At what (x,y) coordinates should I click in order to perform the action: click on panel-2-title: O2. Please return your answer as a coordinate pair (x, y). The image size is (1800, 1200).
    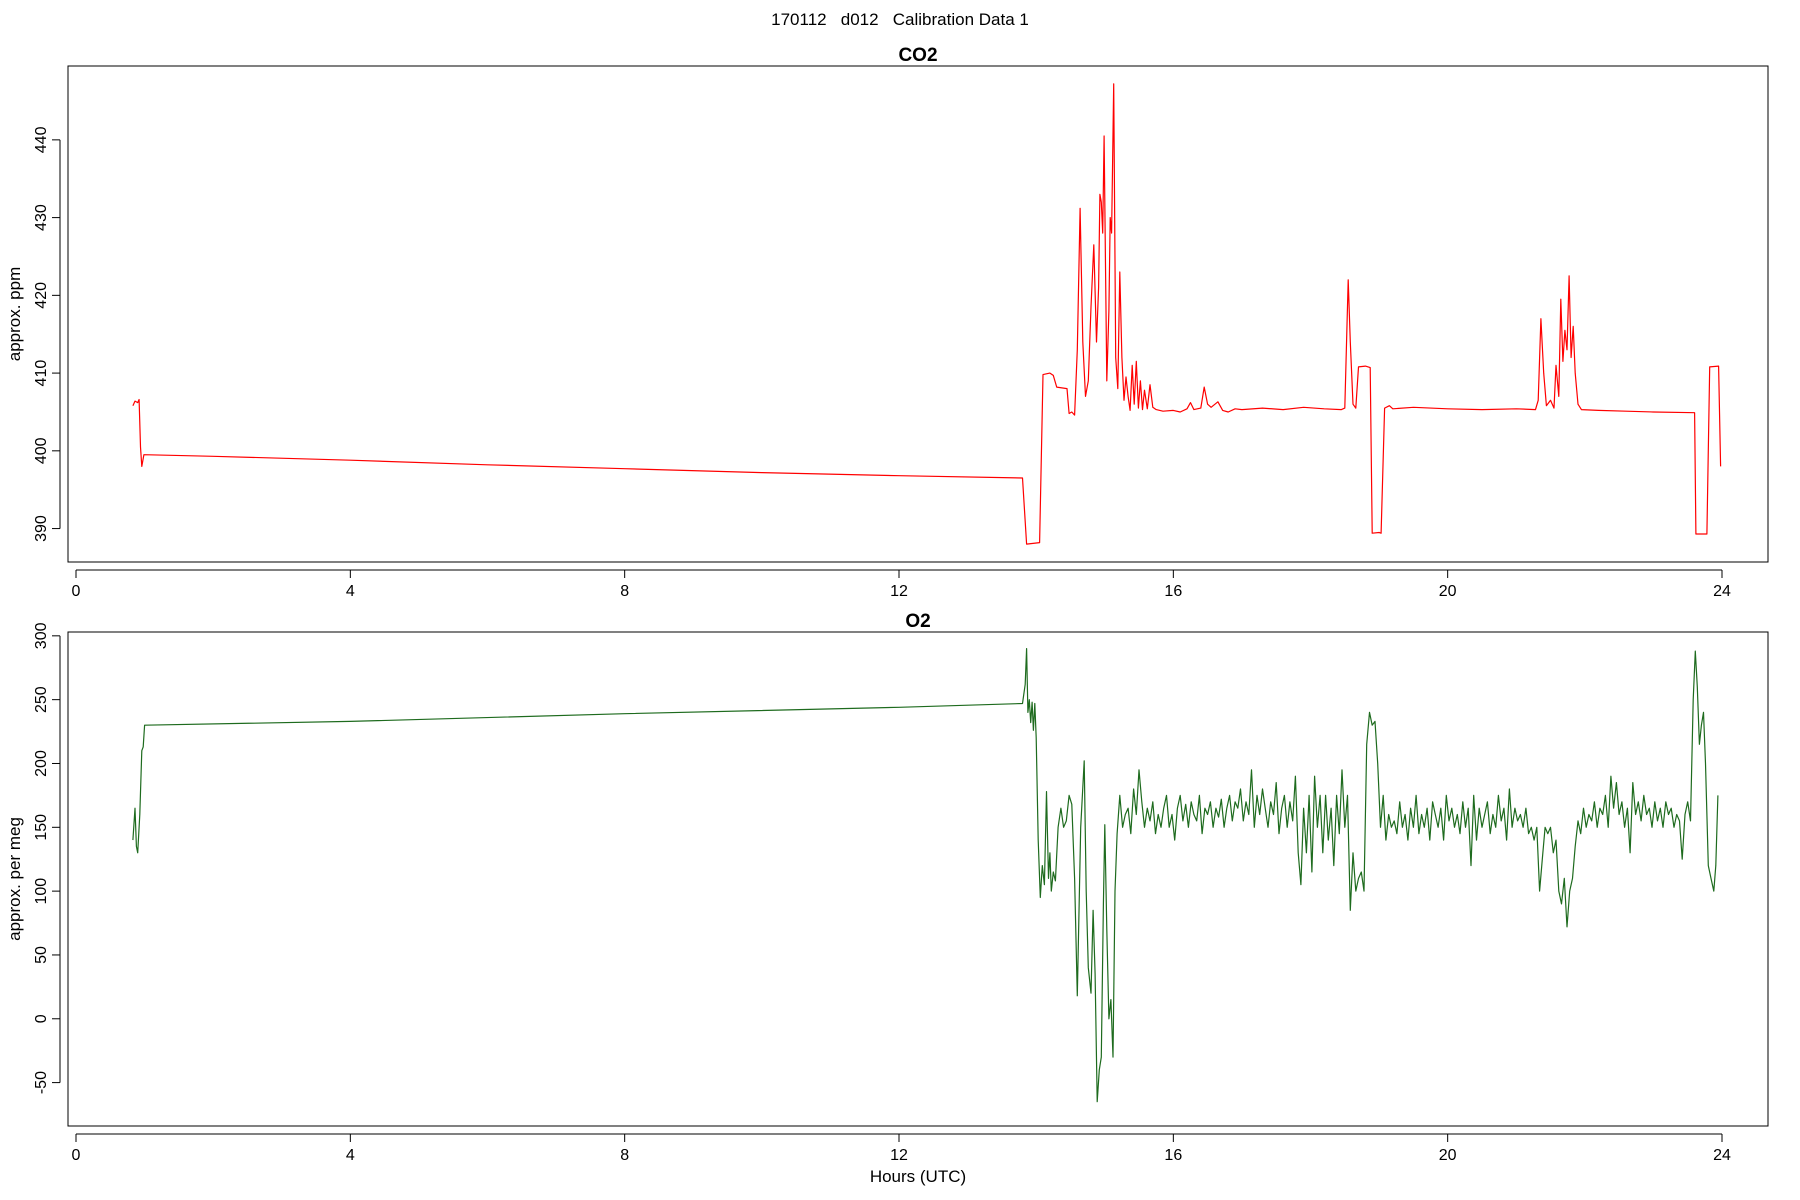
    Looking at the image, I should click on (917, 621).